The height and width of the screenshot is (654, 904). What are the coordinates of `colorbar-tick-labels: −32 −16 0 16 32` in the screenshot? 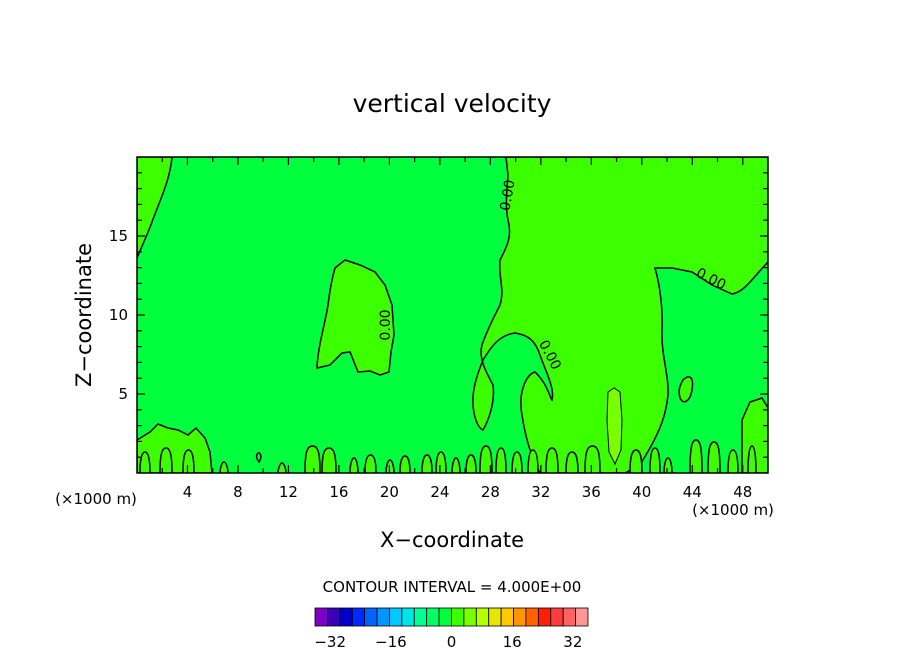 It's located at (448, 642).